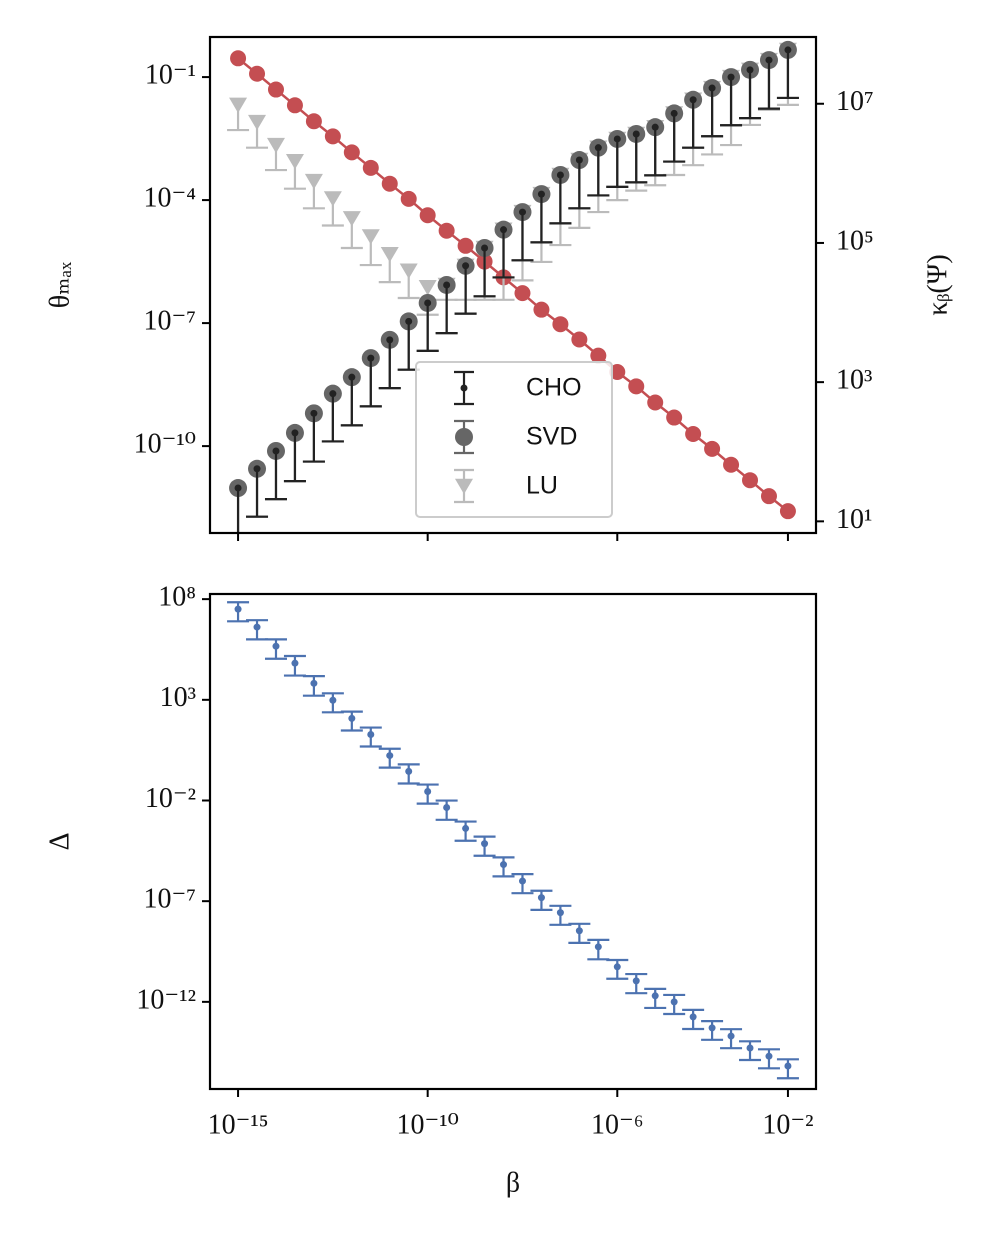 The height and width of the screenshot is (1246, 997). What do you see at coordinates (937, 284) in the screenshot?
I see `y2-axis-label: κᵦ(Ψ)` at bounding box center [937, 284].